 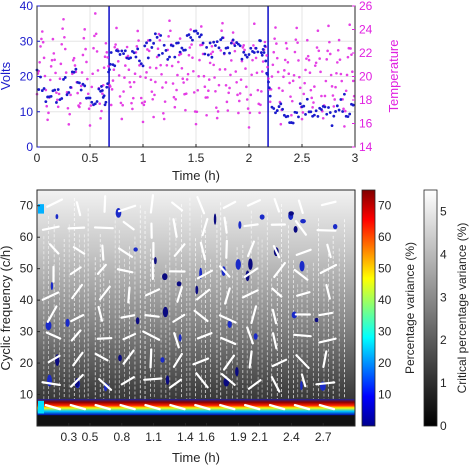 What do you see at coordinates (385, 363) in the screenshot?
I see `colorbar-percentage-tick-label: 20` at bounding box center [385, 363].